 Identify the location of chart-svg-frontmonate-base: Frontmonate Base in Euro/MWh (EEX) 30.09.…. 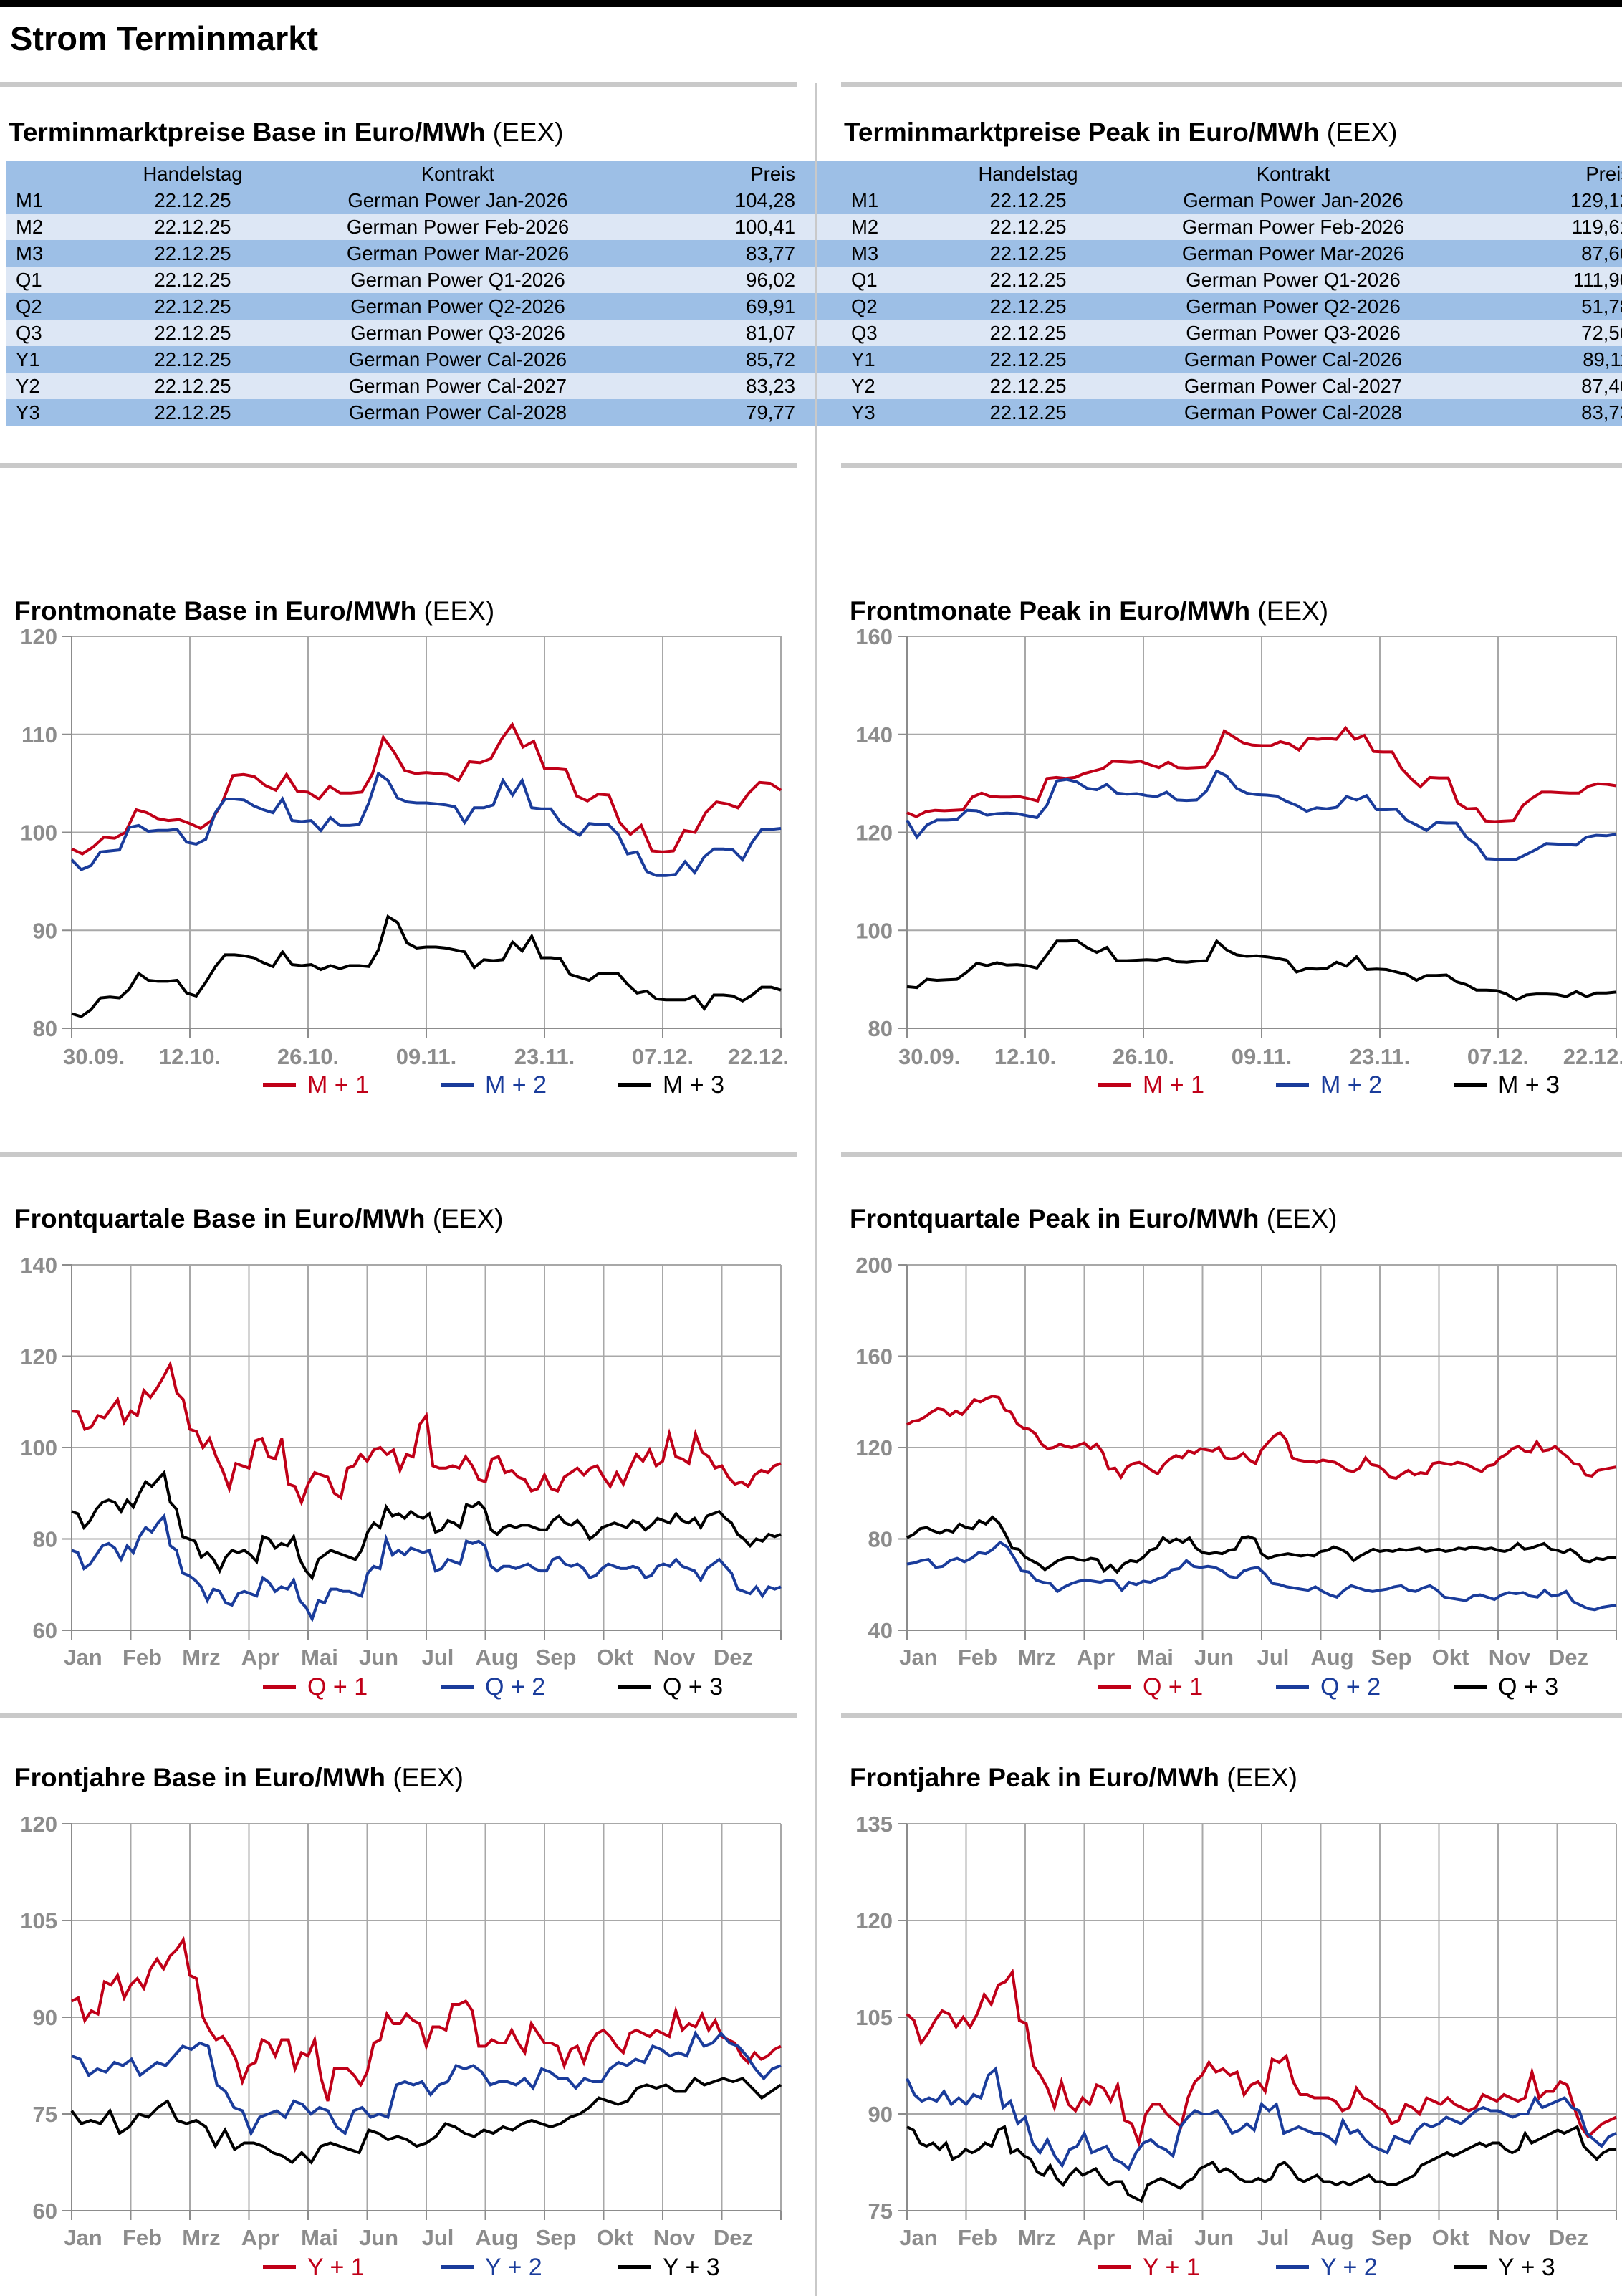
(402, 847).